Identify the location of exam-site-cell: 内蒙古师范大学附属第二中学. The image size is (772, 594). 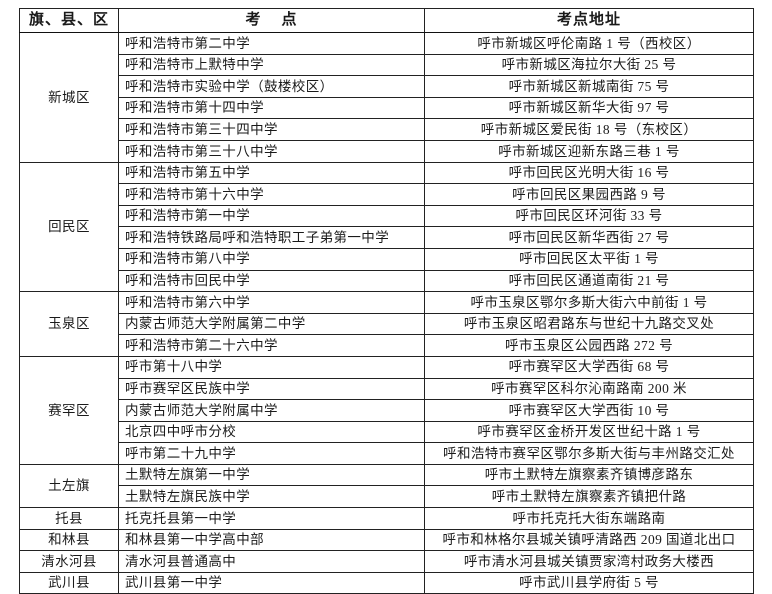
(271, 324).